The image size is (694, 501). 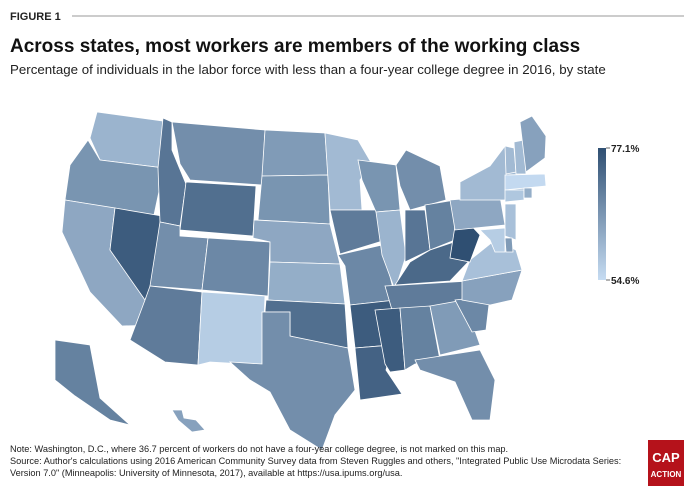 I want to click on logo, so click(x=666, y=463).